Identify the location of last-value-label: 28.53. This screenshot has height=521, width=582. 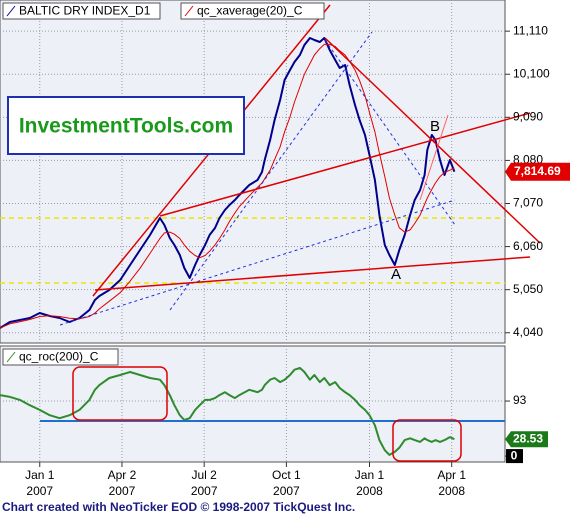
(528, 438).